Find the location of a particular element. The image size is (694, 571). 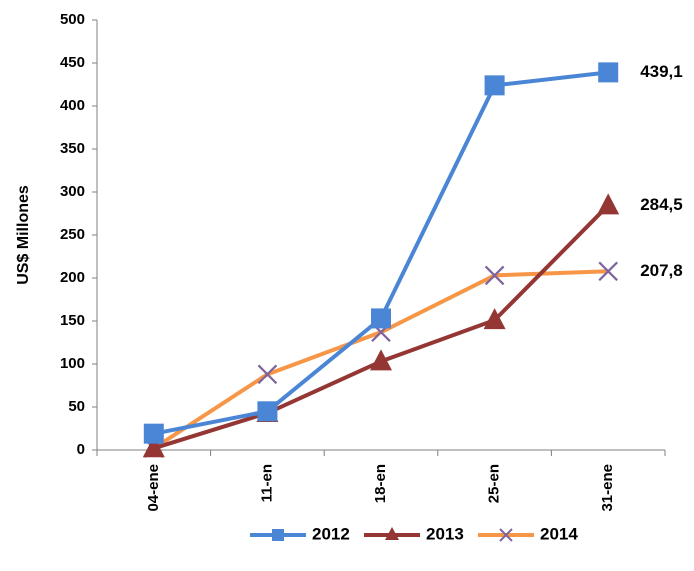

legend-square-icon is located at coordinates (278, 535).